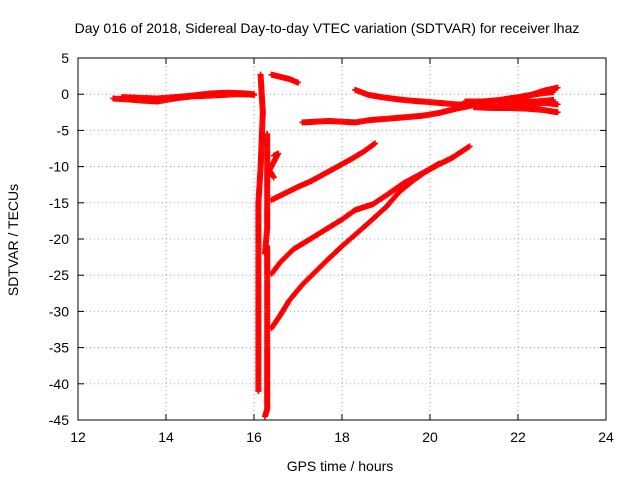  Describe the element at coordinates (430, 437) in the screenshot. I see `x-tick-label: 20` at that location.